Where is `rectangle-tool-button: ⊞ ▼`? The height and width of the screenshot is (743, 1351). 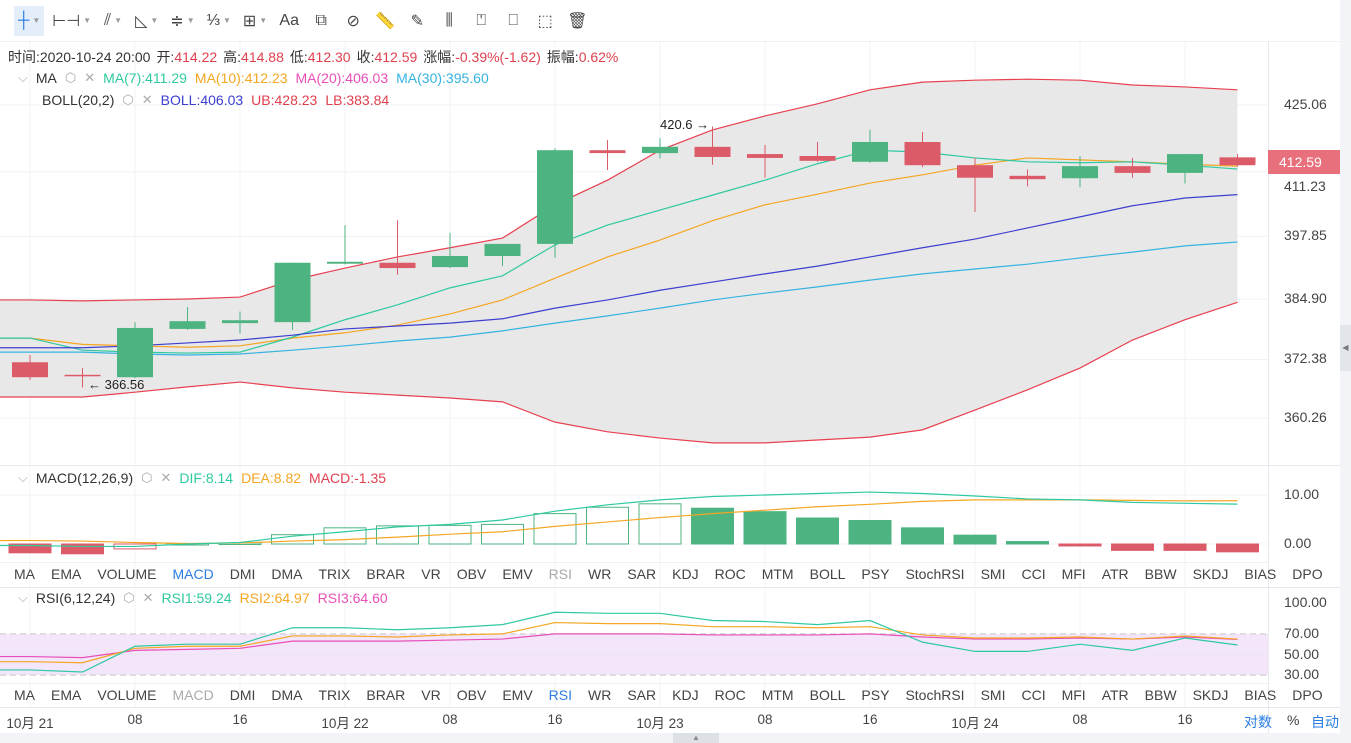 rectangle-tool-button: ⊞ ▼ is located at coordinates (255, 21).